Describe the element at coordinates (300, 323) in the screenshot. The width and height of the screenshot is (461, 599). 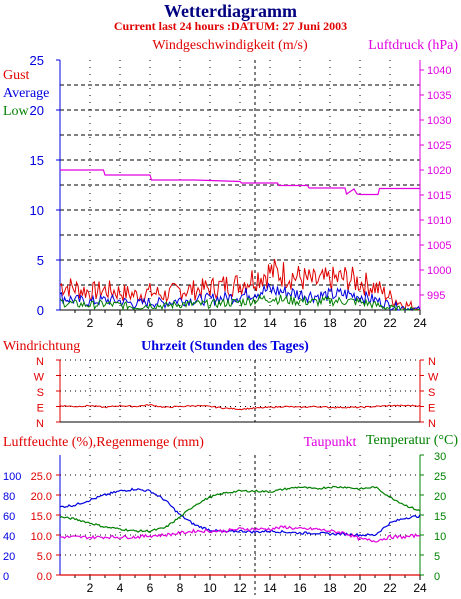
I see `wind-x-tick-label: 16` at that location.